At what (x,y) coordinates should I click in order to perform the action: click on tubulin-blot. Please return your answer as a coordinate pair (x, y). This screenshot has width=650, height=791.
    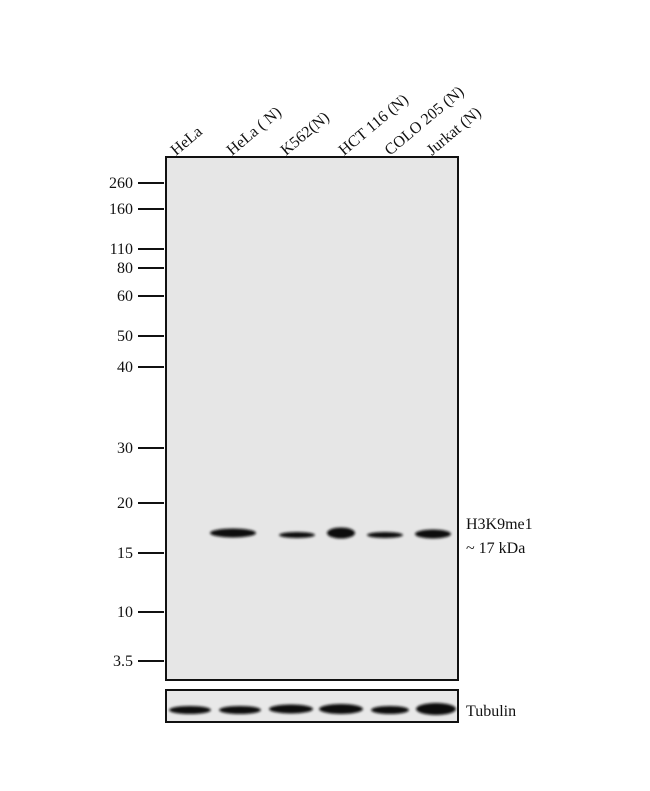
    Looking at the image, I should click on (312, 706).